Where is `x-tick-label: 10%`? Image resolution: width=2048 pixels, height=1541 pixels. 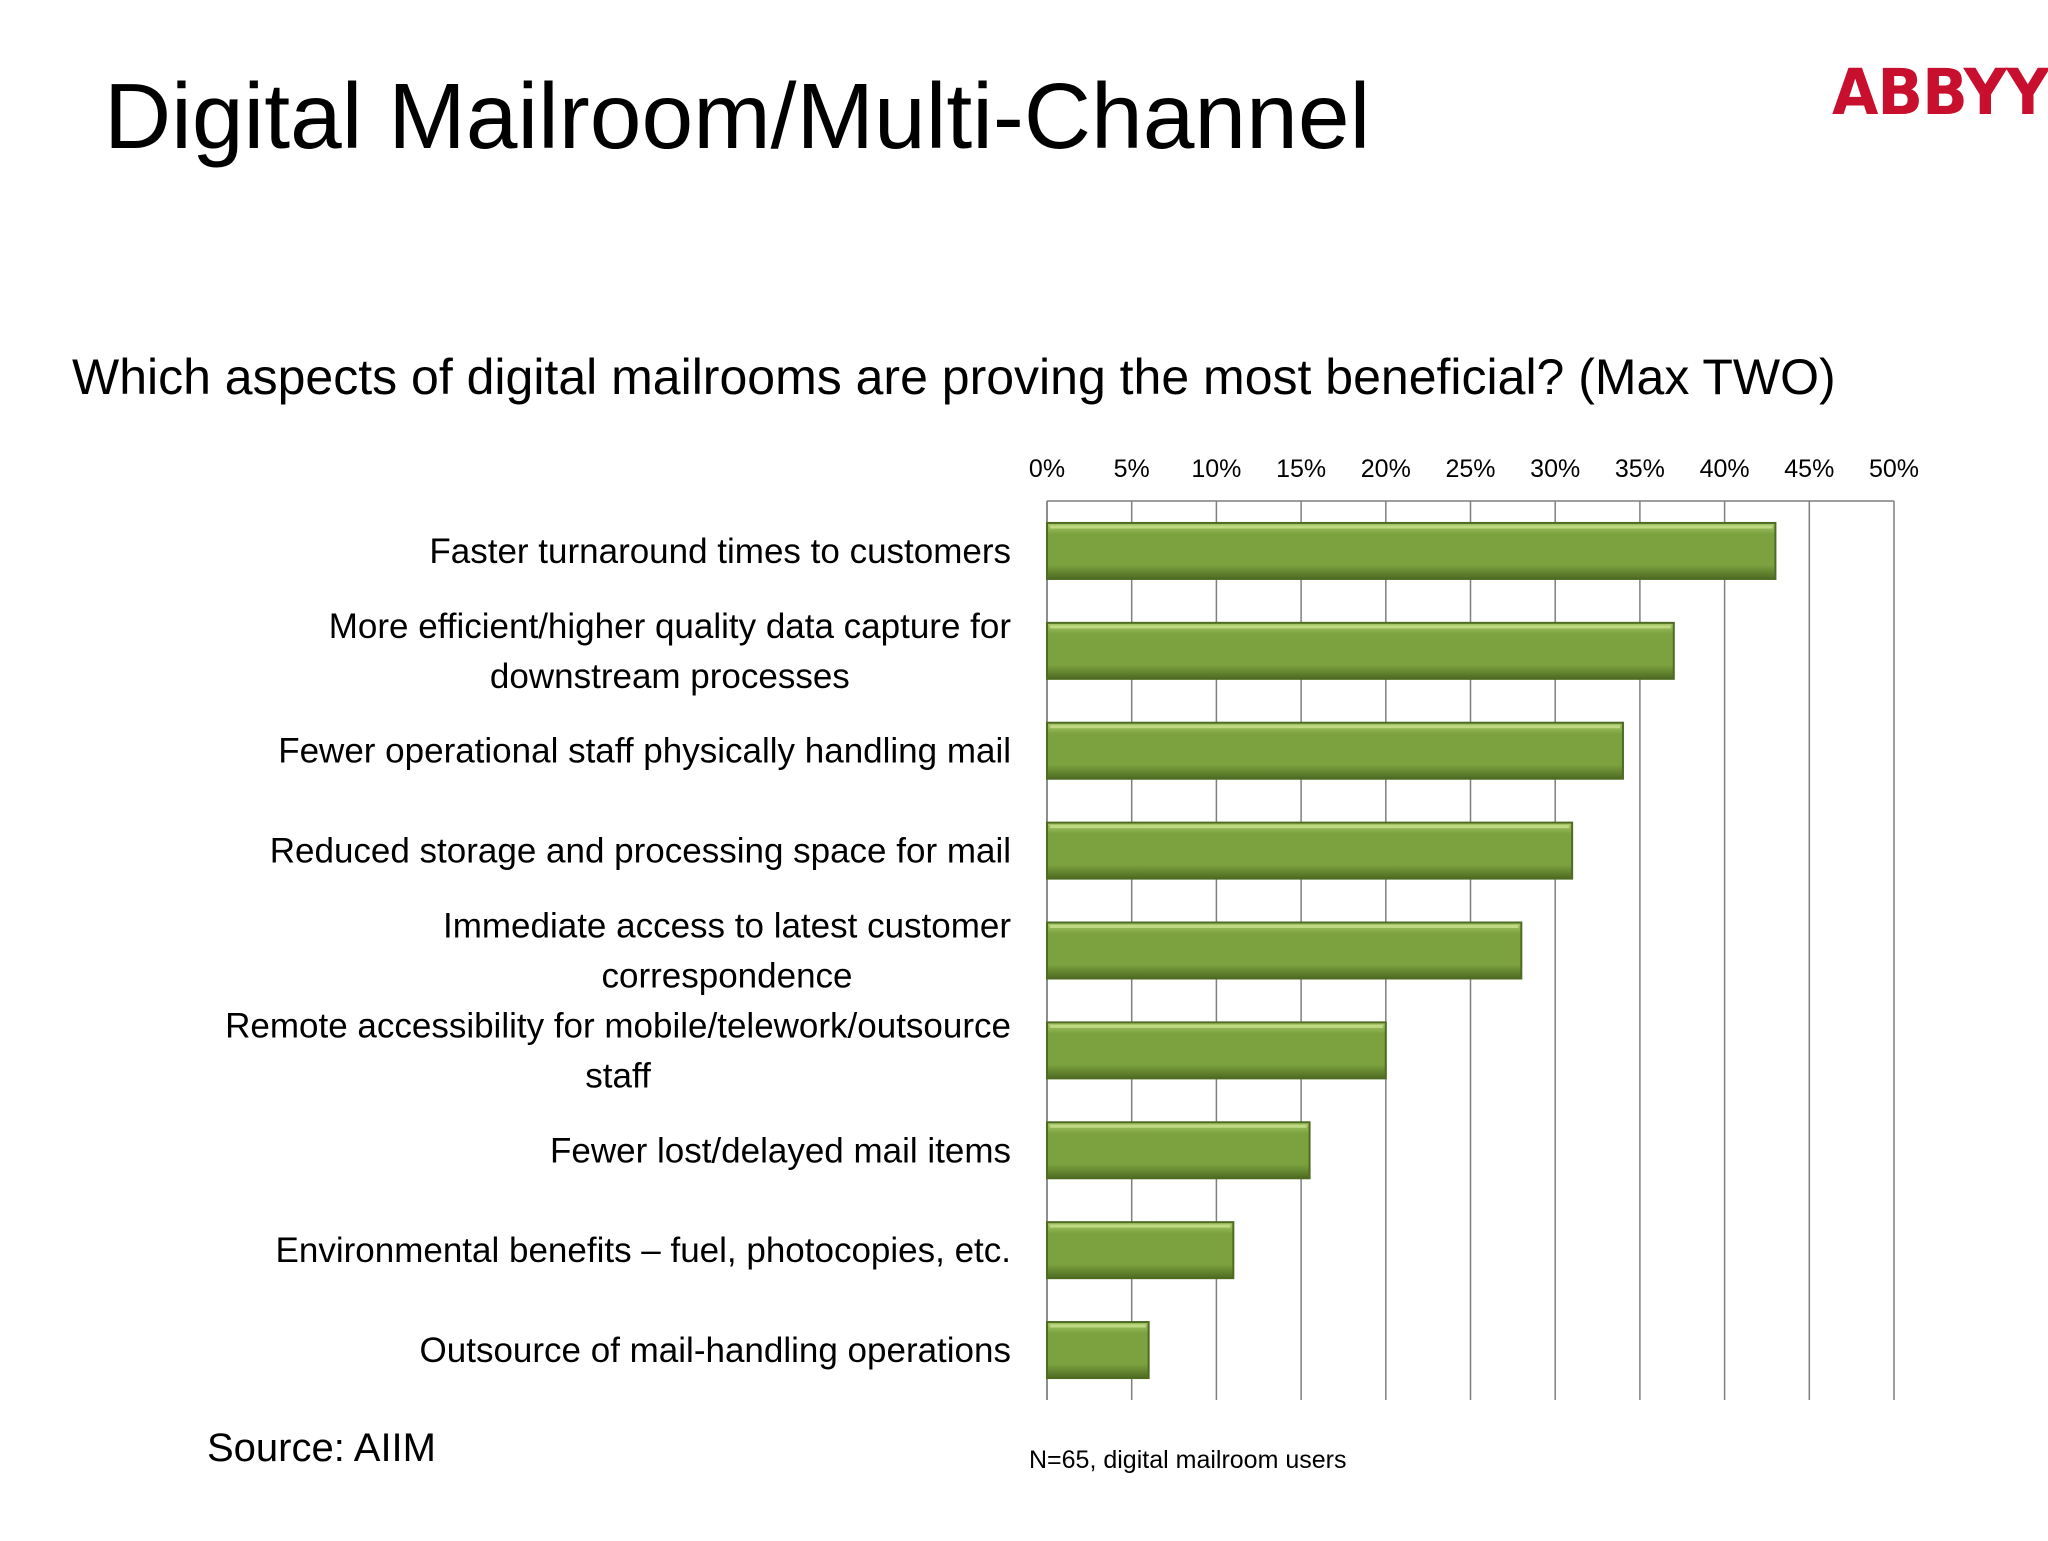
x-tick-label: 10% is located at coordinates (1216, 469).